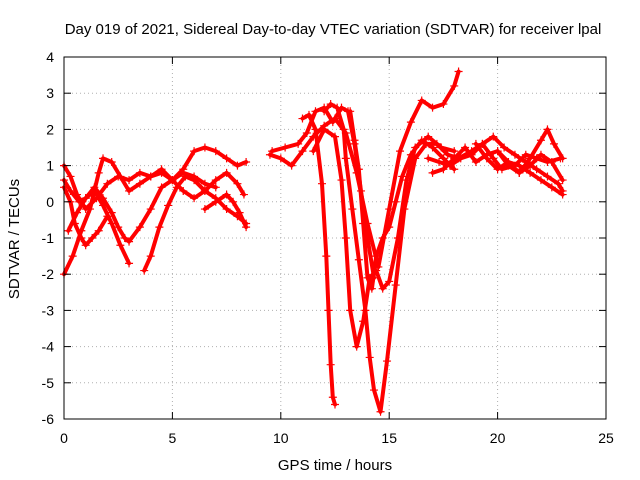 Image resolution: width=640 pixels, height=480 pixels. Describe the element at coordinates (50, 202) in the screenshot. I see `y-tick-label: 0` at that location.